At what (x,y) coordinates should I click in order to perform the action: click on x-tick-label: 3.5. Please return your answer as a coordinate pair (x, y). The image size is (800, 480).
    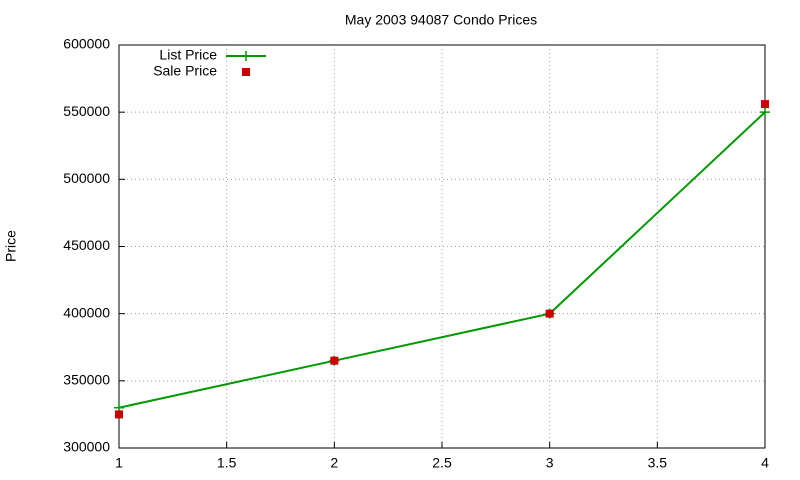
    Looking at the image, I should click on (658, 463).